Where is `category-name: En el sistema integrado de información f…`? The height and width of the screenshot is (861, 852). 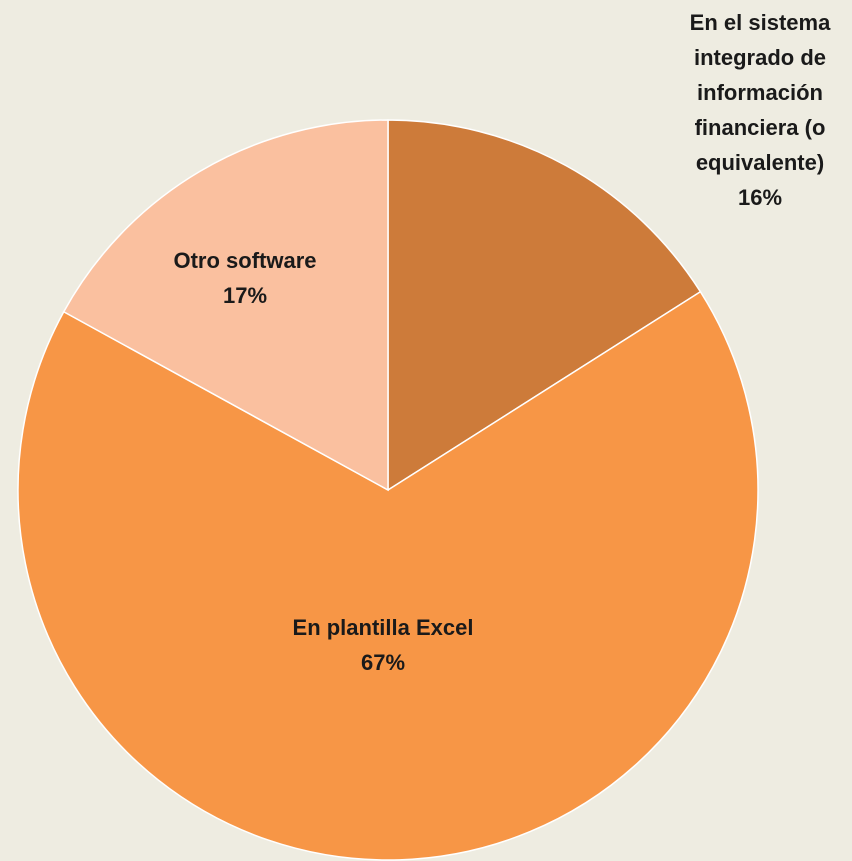 category-name: En el sistema integrado de información f… is located at coordinates (760, 92).